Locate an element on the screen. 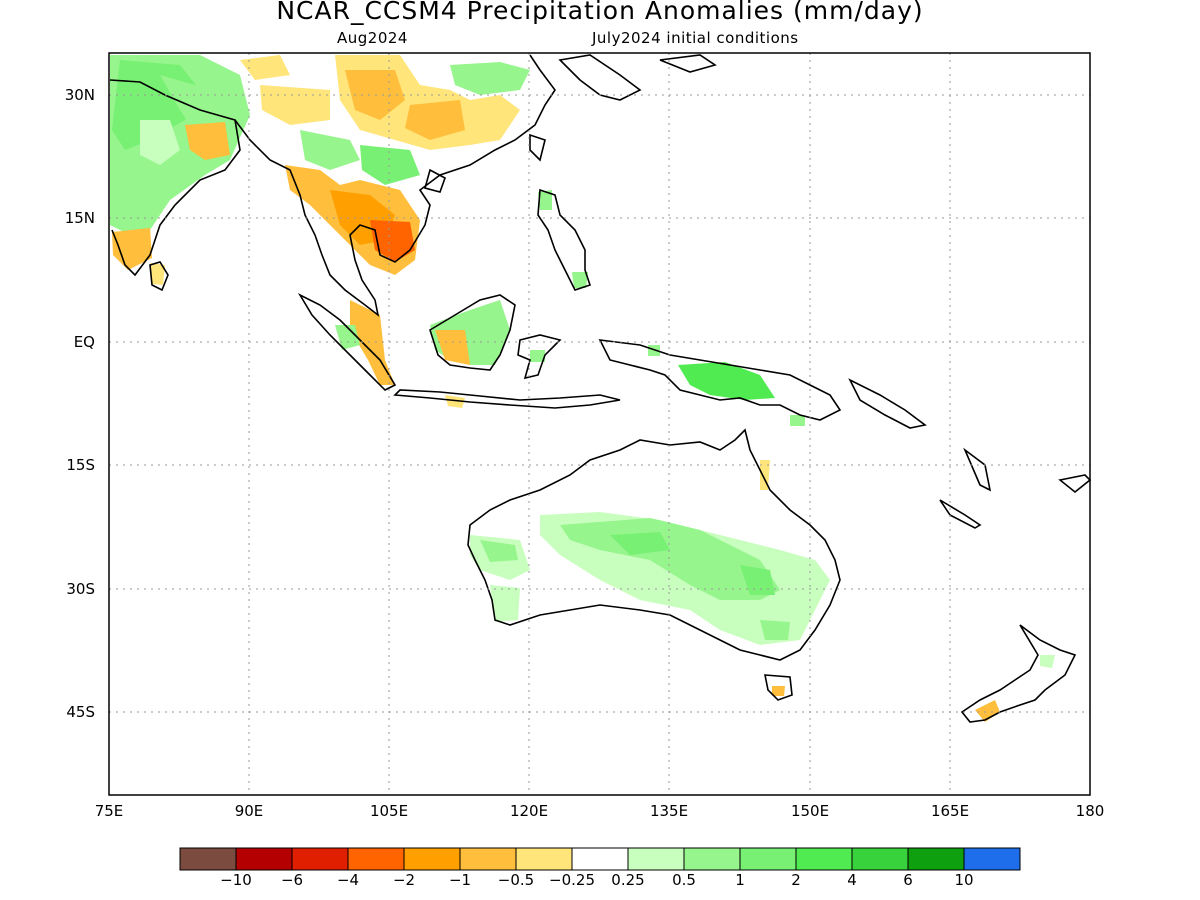 This screenshot has width=1200, height=900. lon-label-135e: 135E is located at coordinates (669, 811).